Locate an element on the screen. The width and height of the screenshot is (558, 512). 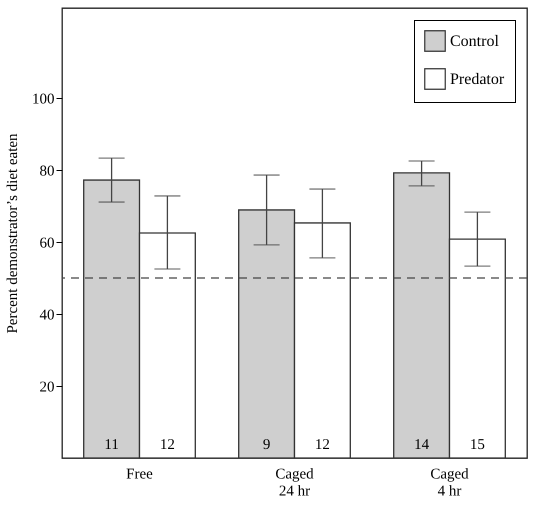
legend-label: Predator is located at coordinates (477, 79).